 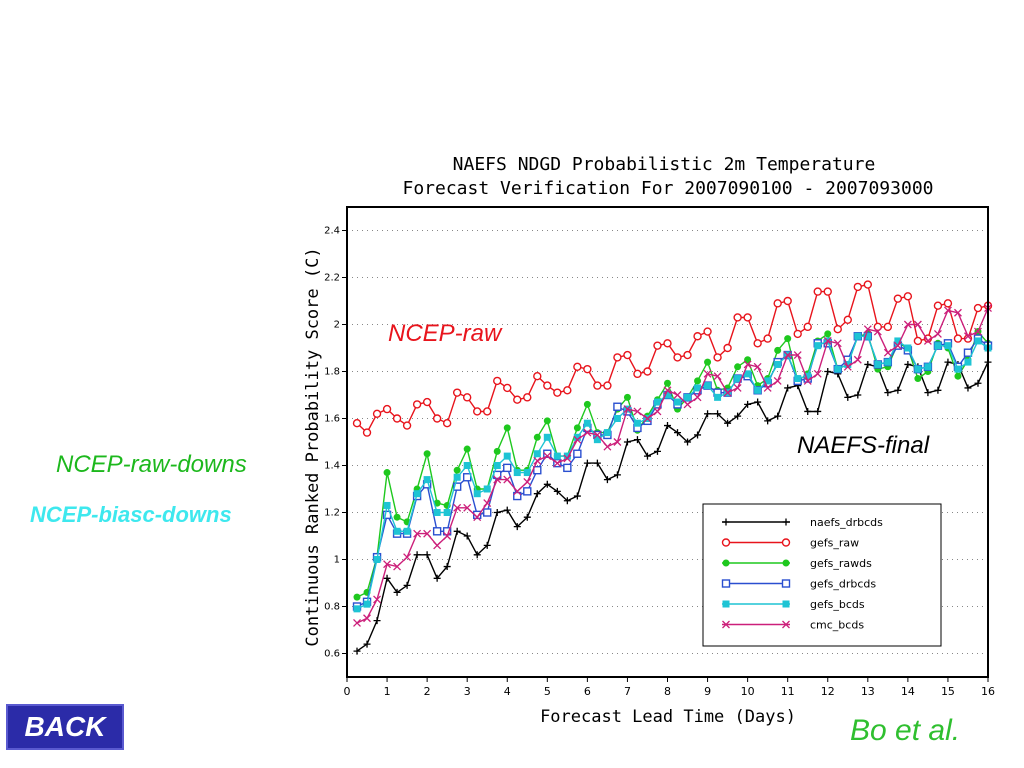 What do you see at coordinates (786, 563) in the screenshot?
I see `legend-marker-gefs_rawds` at bounding box center [786, 563].